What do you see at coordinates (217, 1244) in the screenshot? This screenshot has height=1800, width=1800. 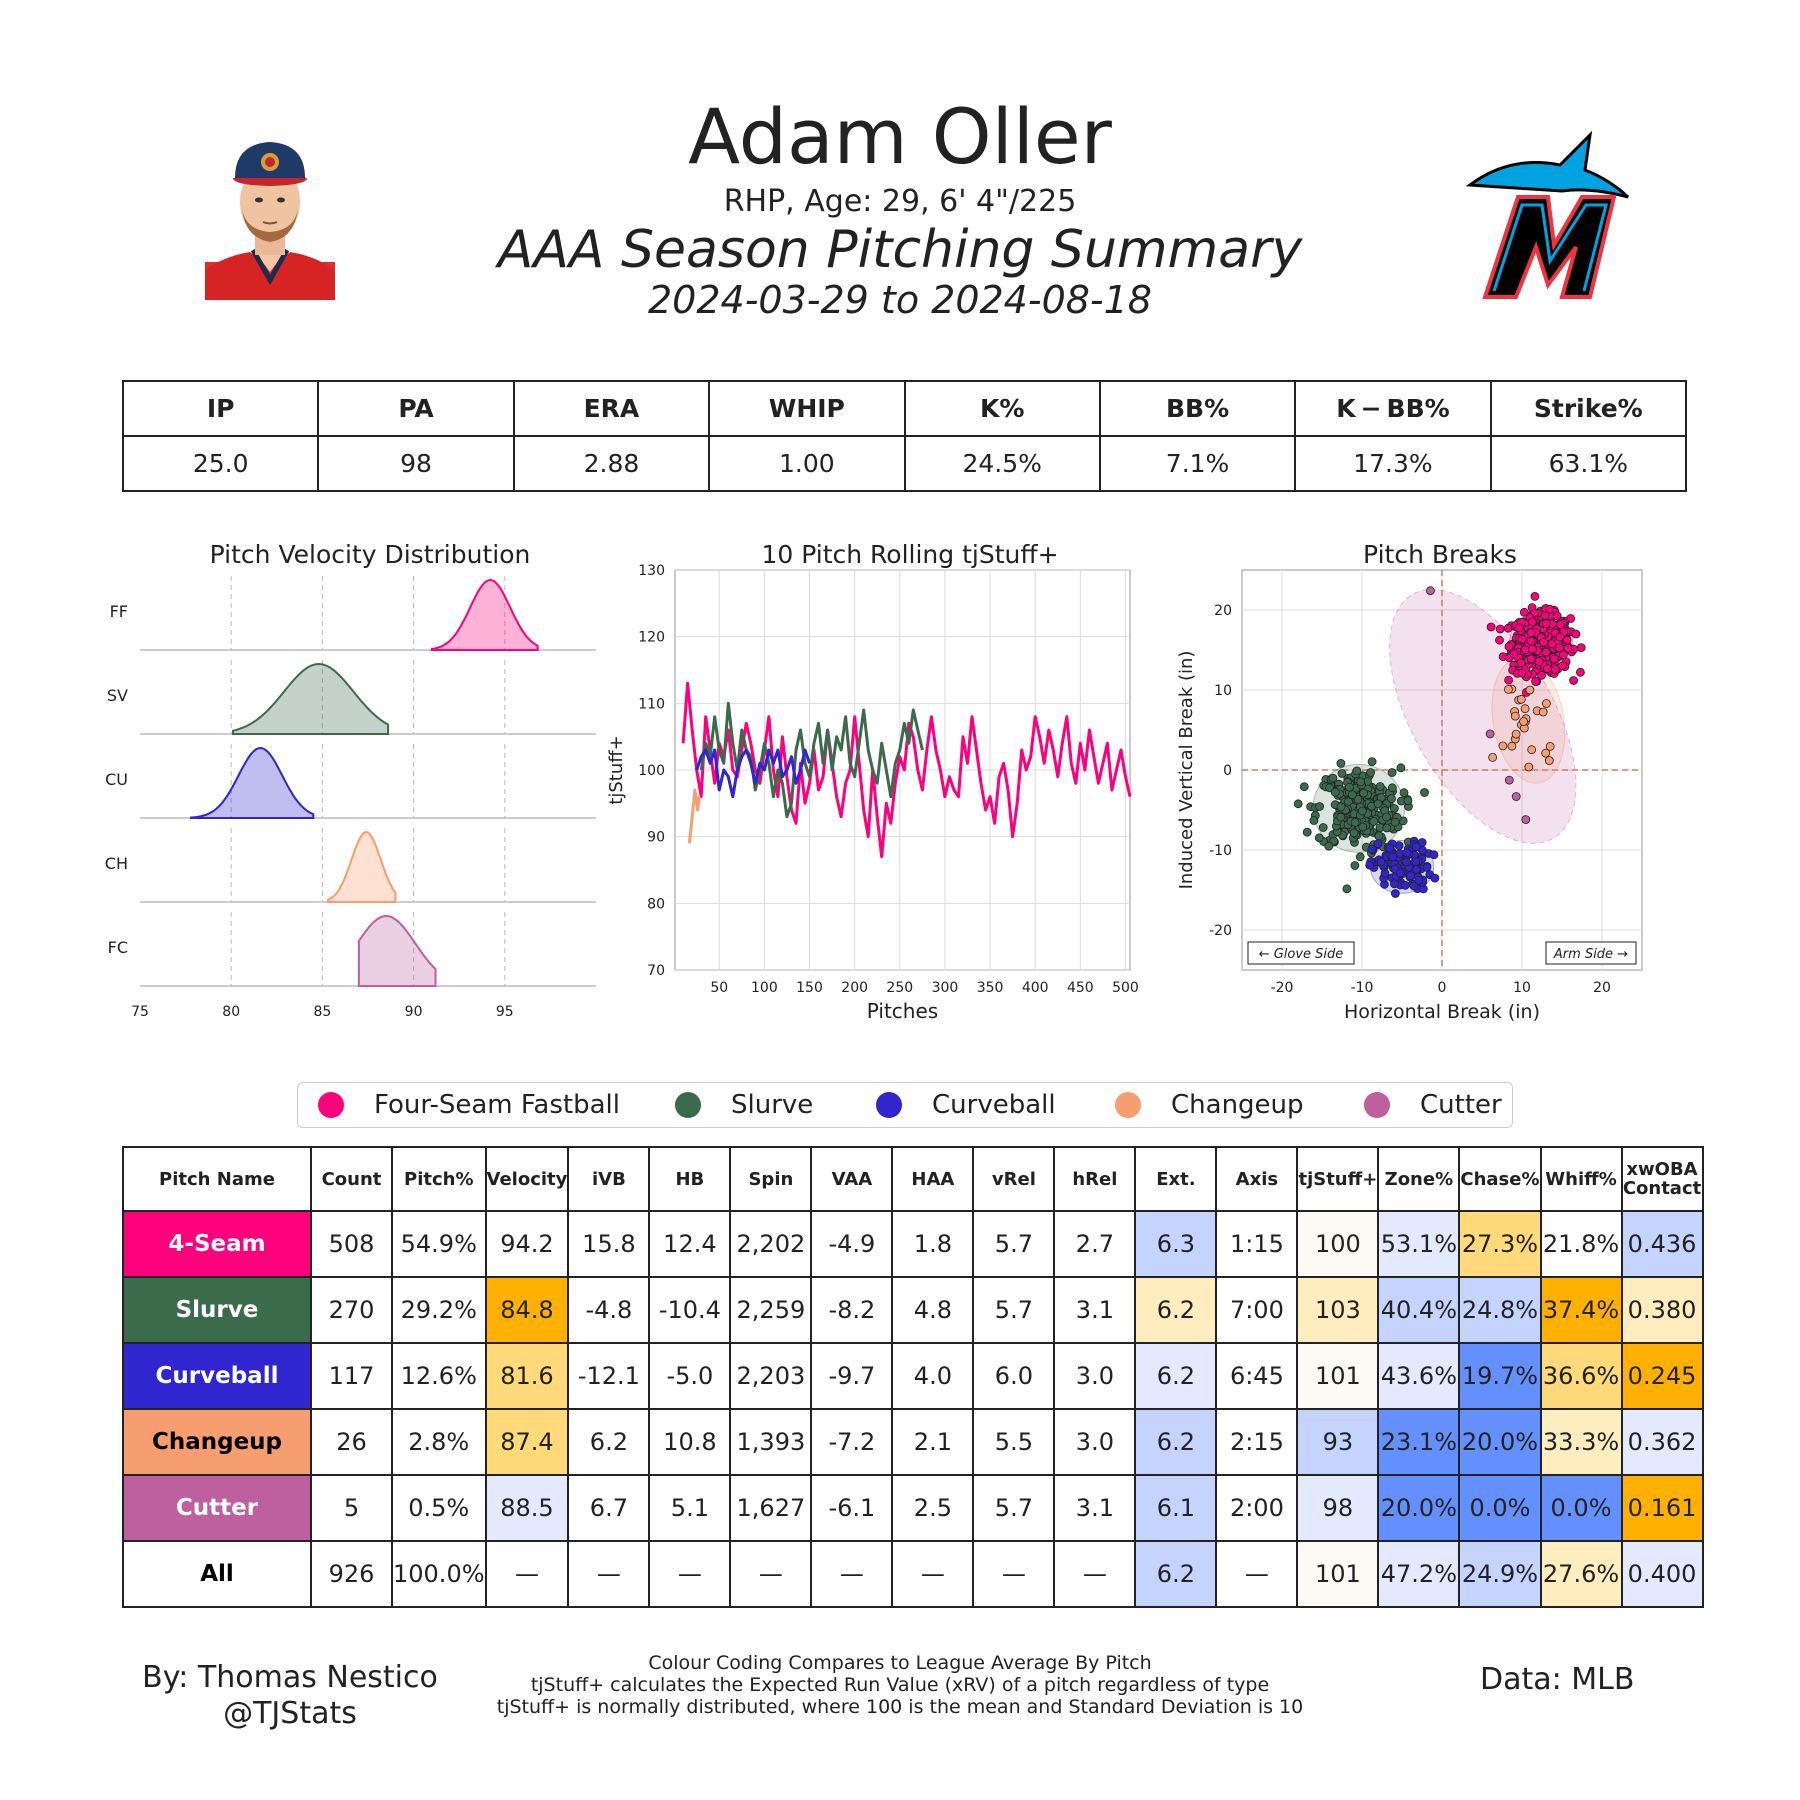 I see `pitch-name-cell: 4-Seam` at bounding box center [217, 1244].